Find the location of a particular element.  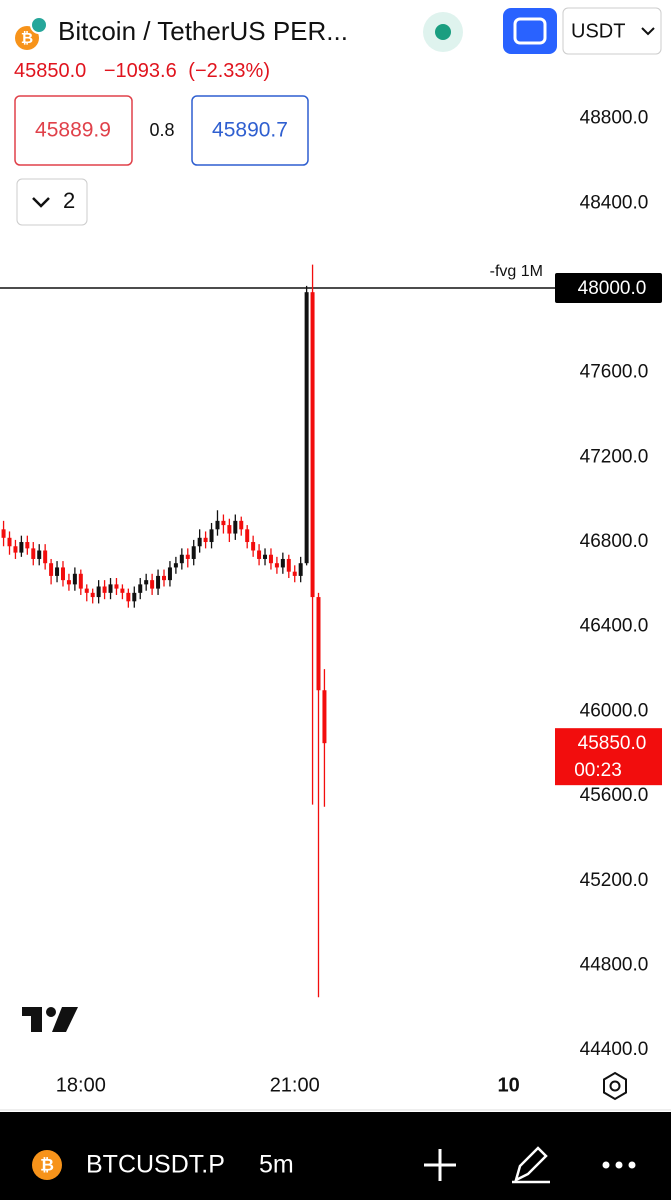

price-change: −1093.6 is located at coordinates (140, 71).